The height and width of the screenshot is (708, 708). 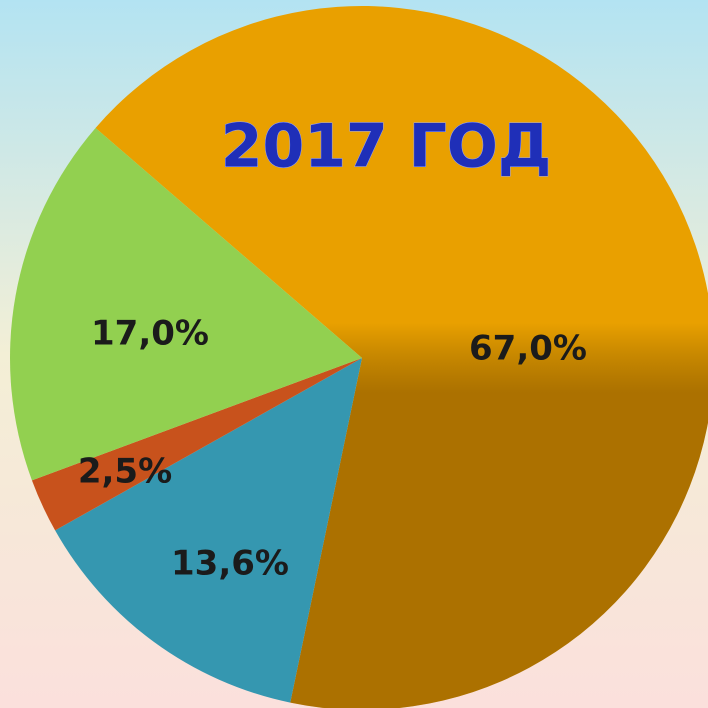 What do you see at coordinates (528, 349) in the screenshot?
I see `data-label: 67,0%` at bounding box center [528, 349].